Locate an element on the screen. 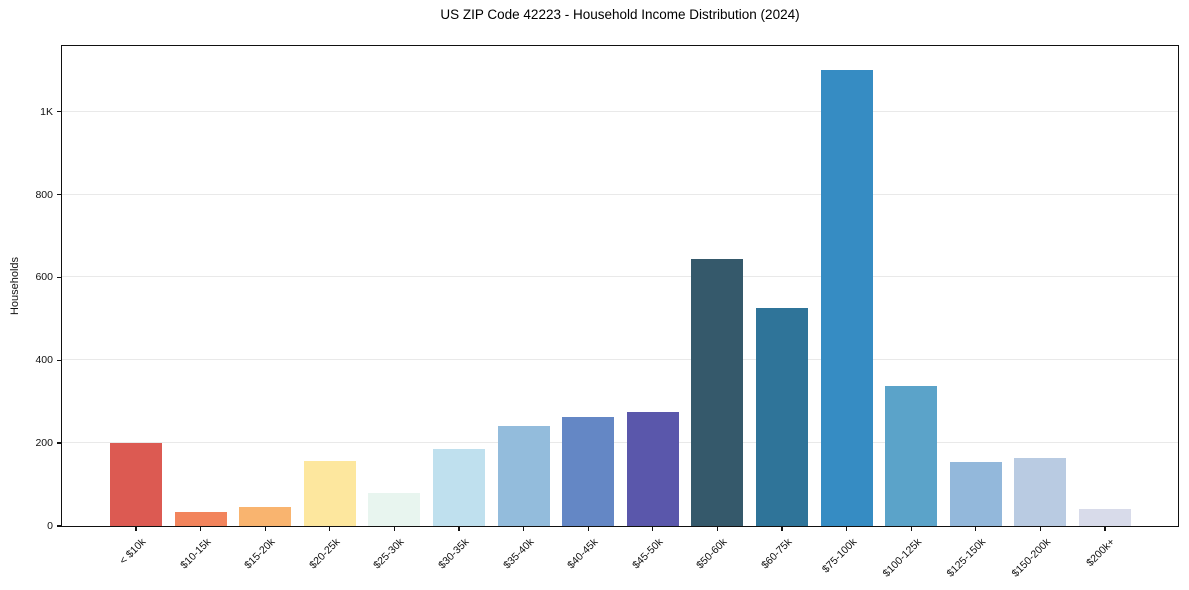 The height and width of the screenshot is (590, 1189). x-tick-label: $25-30k is located at coordinates (389, 554).